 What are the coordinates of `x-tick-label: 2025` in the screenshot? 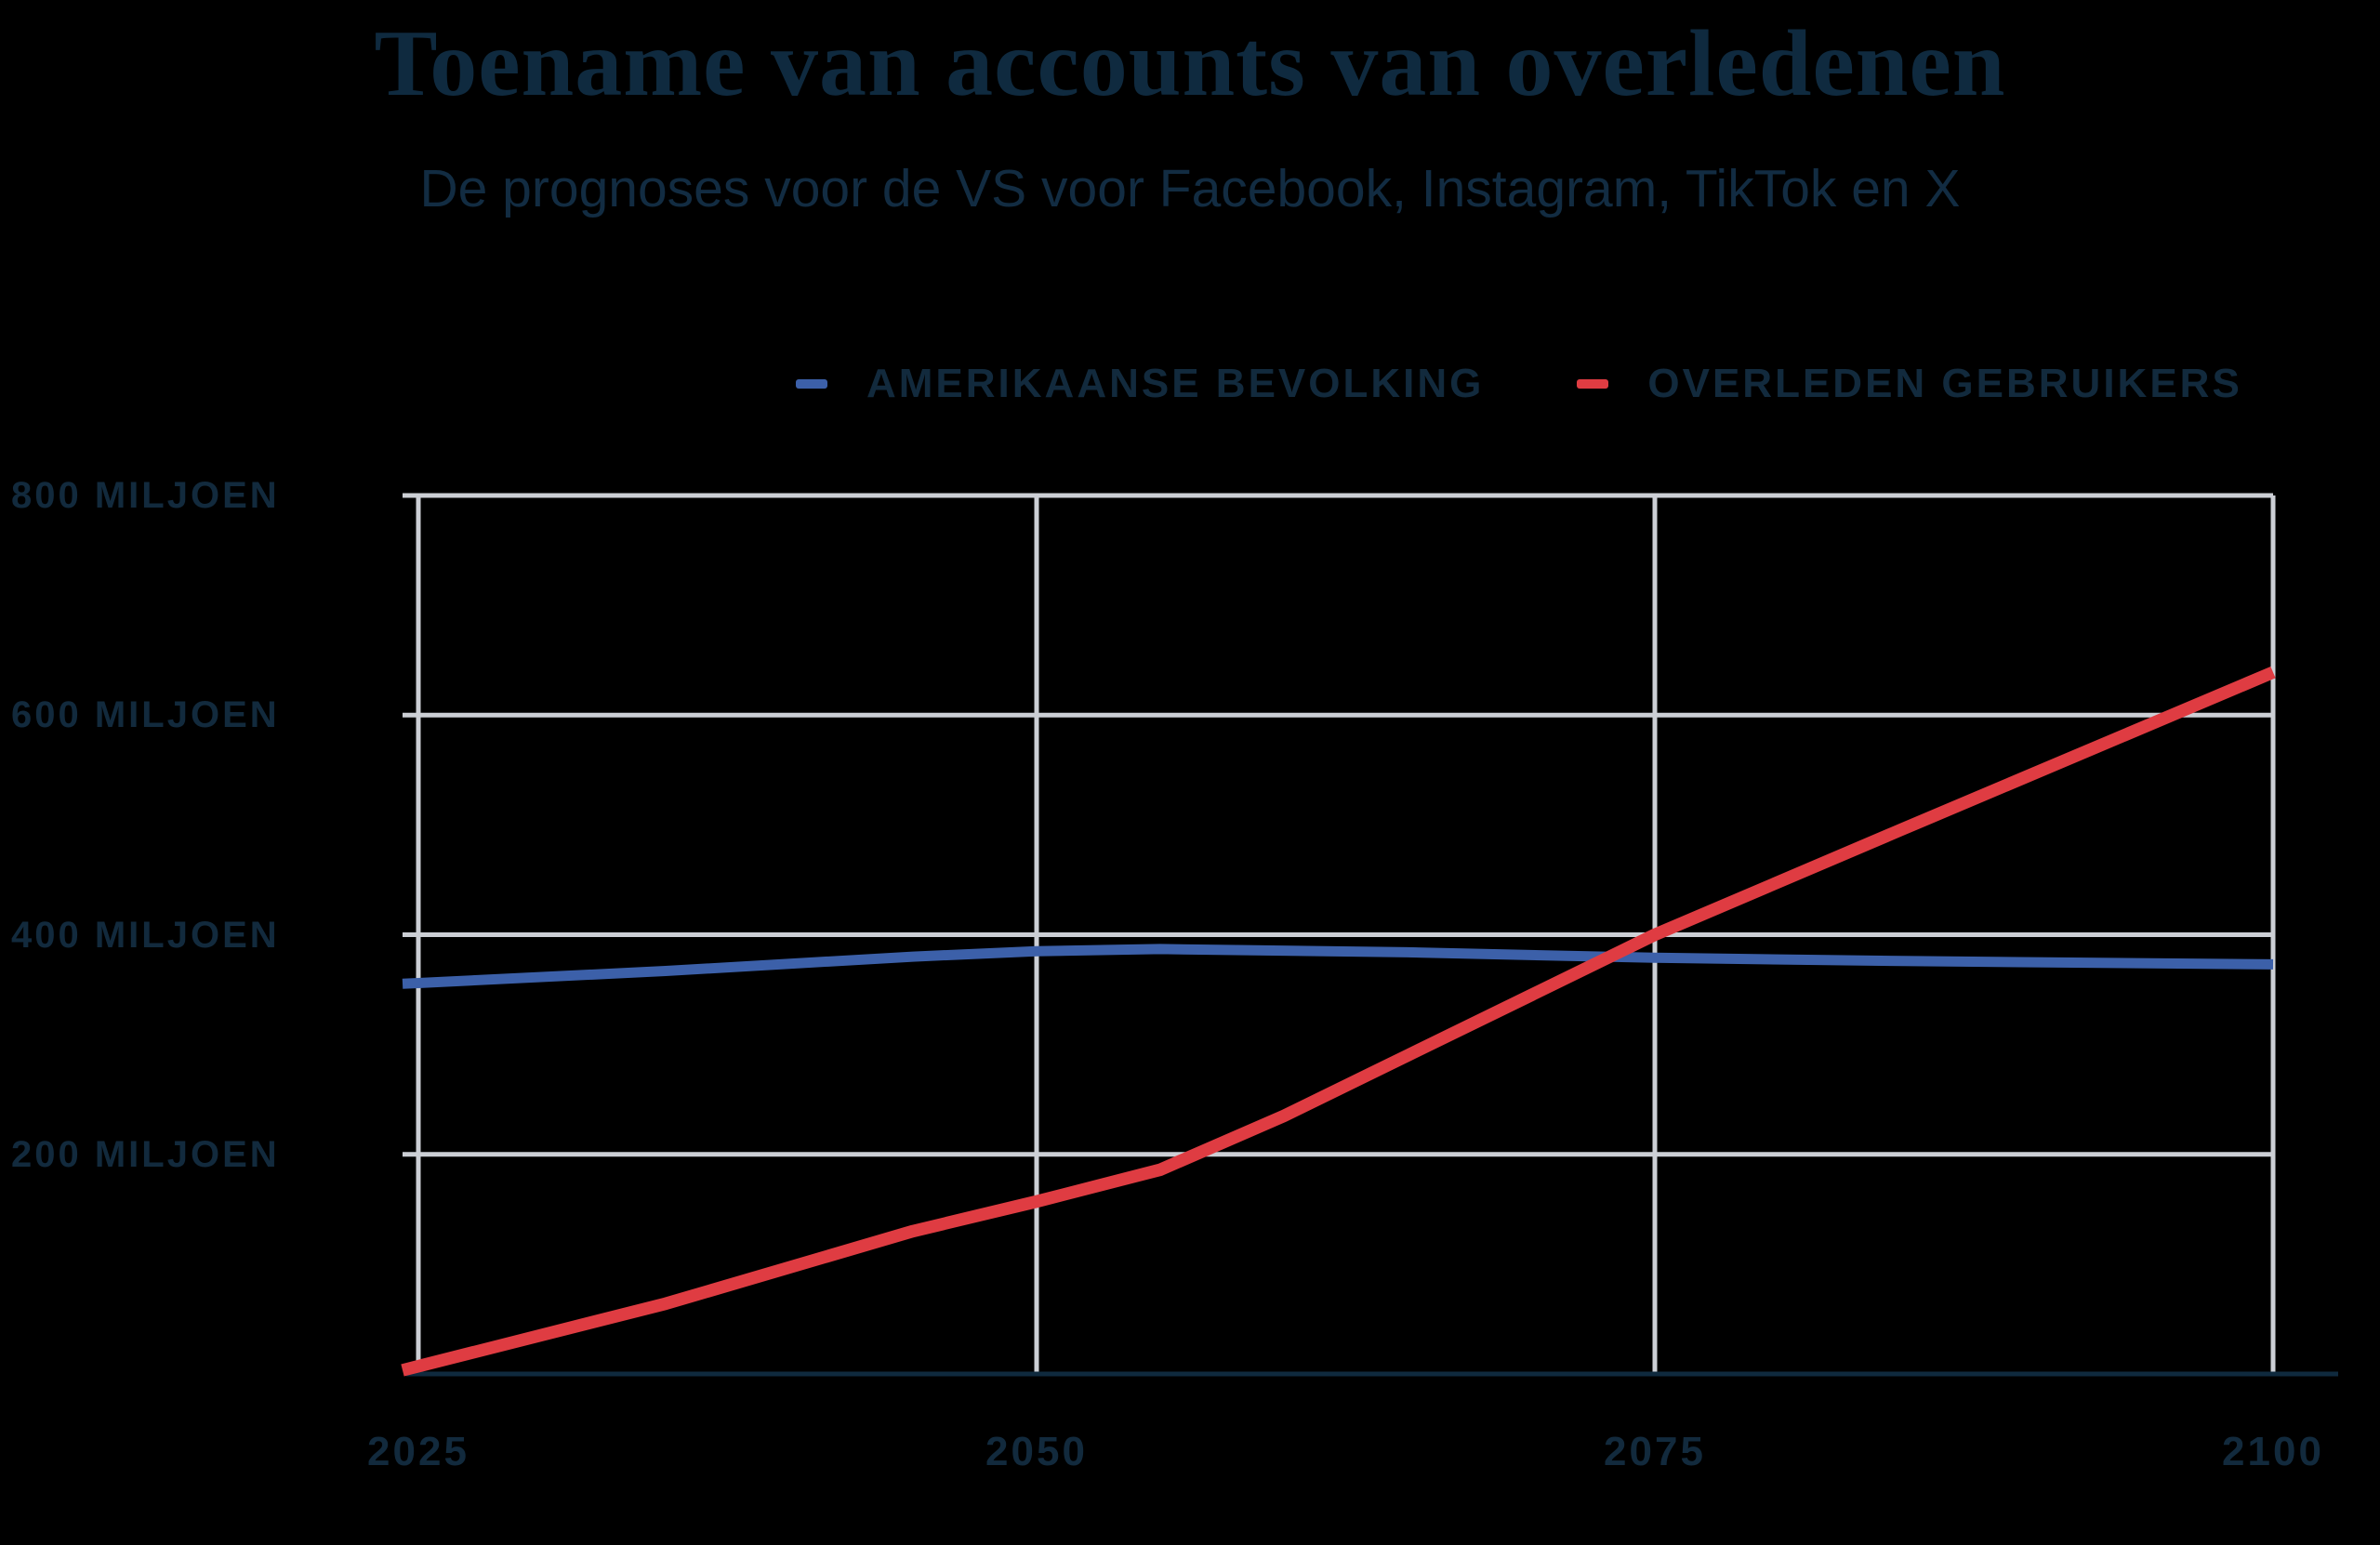 It's located at (418, 1452).